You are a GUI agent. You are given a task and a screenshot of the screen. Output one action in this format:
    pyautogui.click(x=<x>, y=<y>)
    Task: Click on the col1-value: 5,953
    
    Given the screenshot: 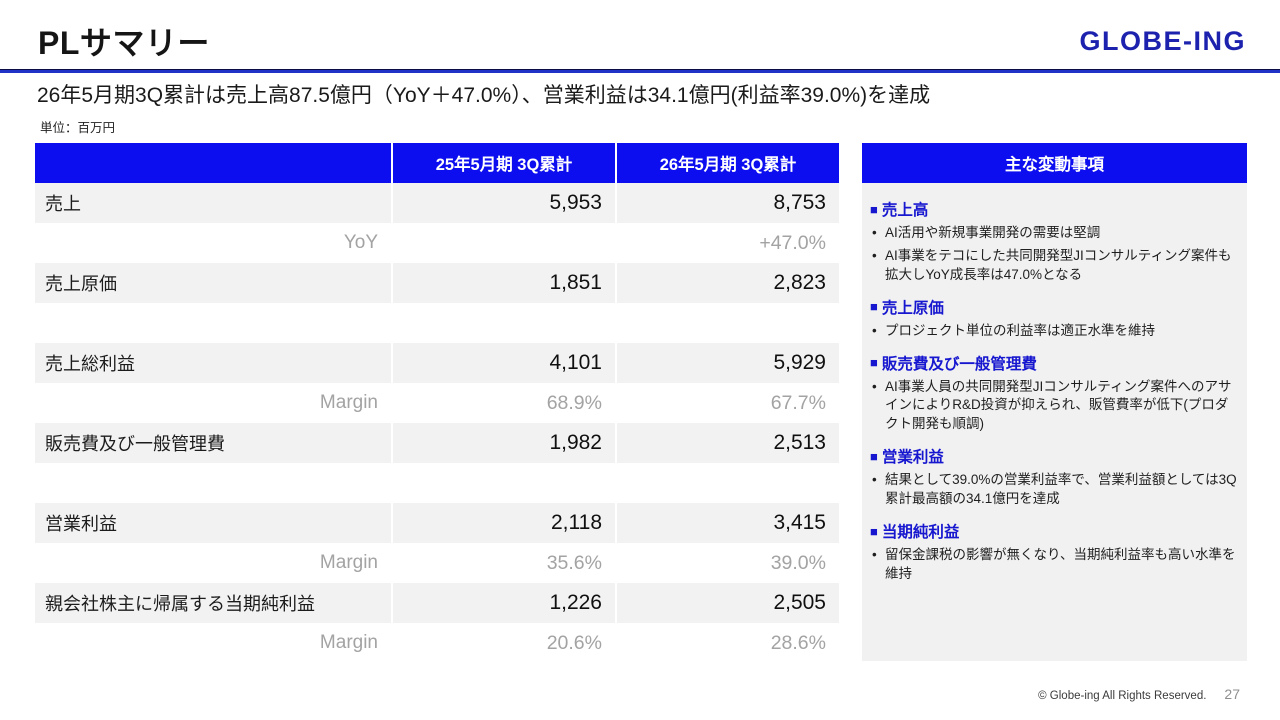 What is the action you would take?
    pyautogui.click(x=503, y=203)
    